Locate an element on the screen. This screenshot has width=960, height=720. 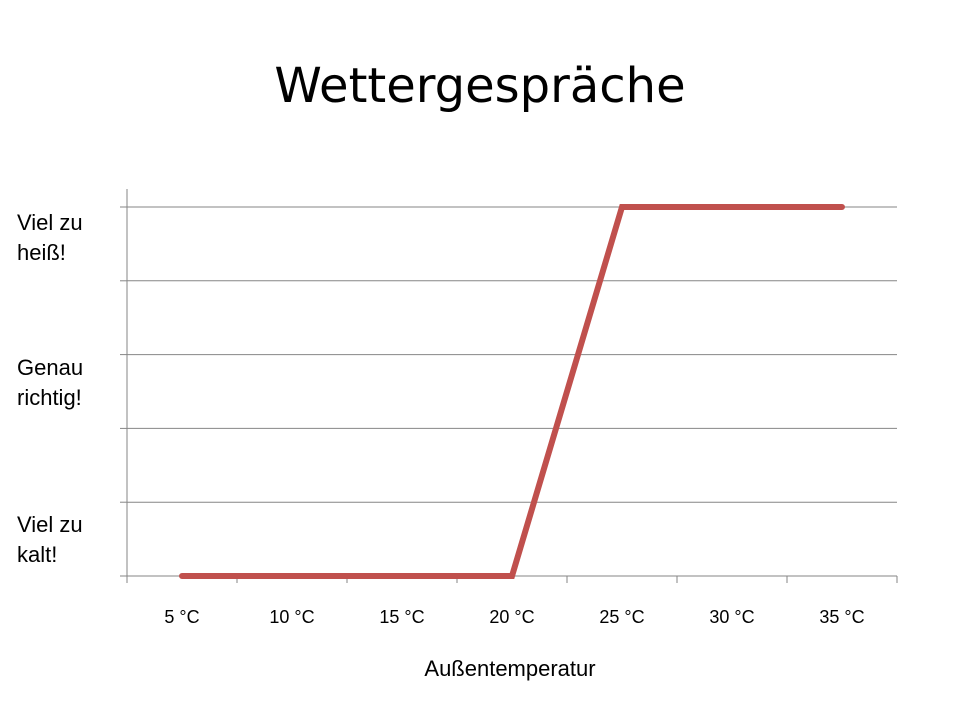
y-label-right: Genau richtig! is located at coordinates (67, 383).